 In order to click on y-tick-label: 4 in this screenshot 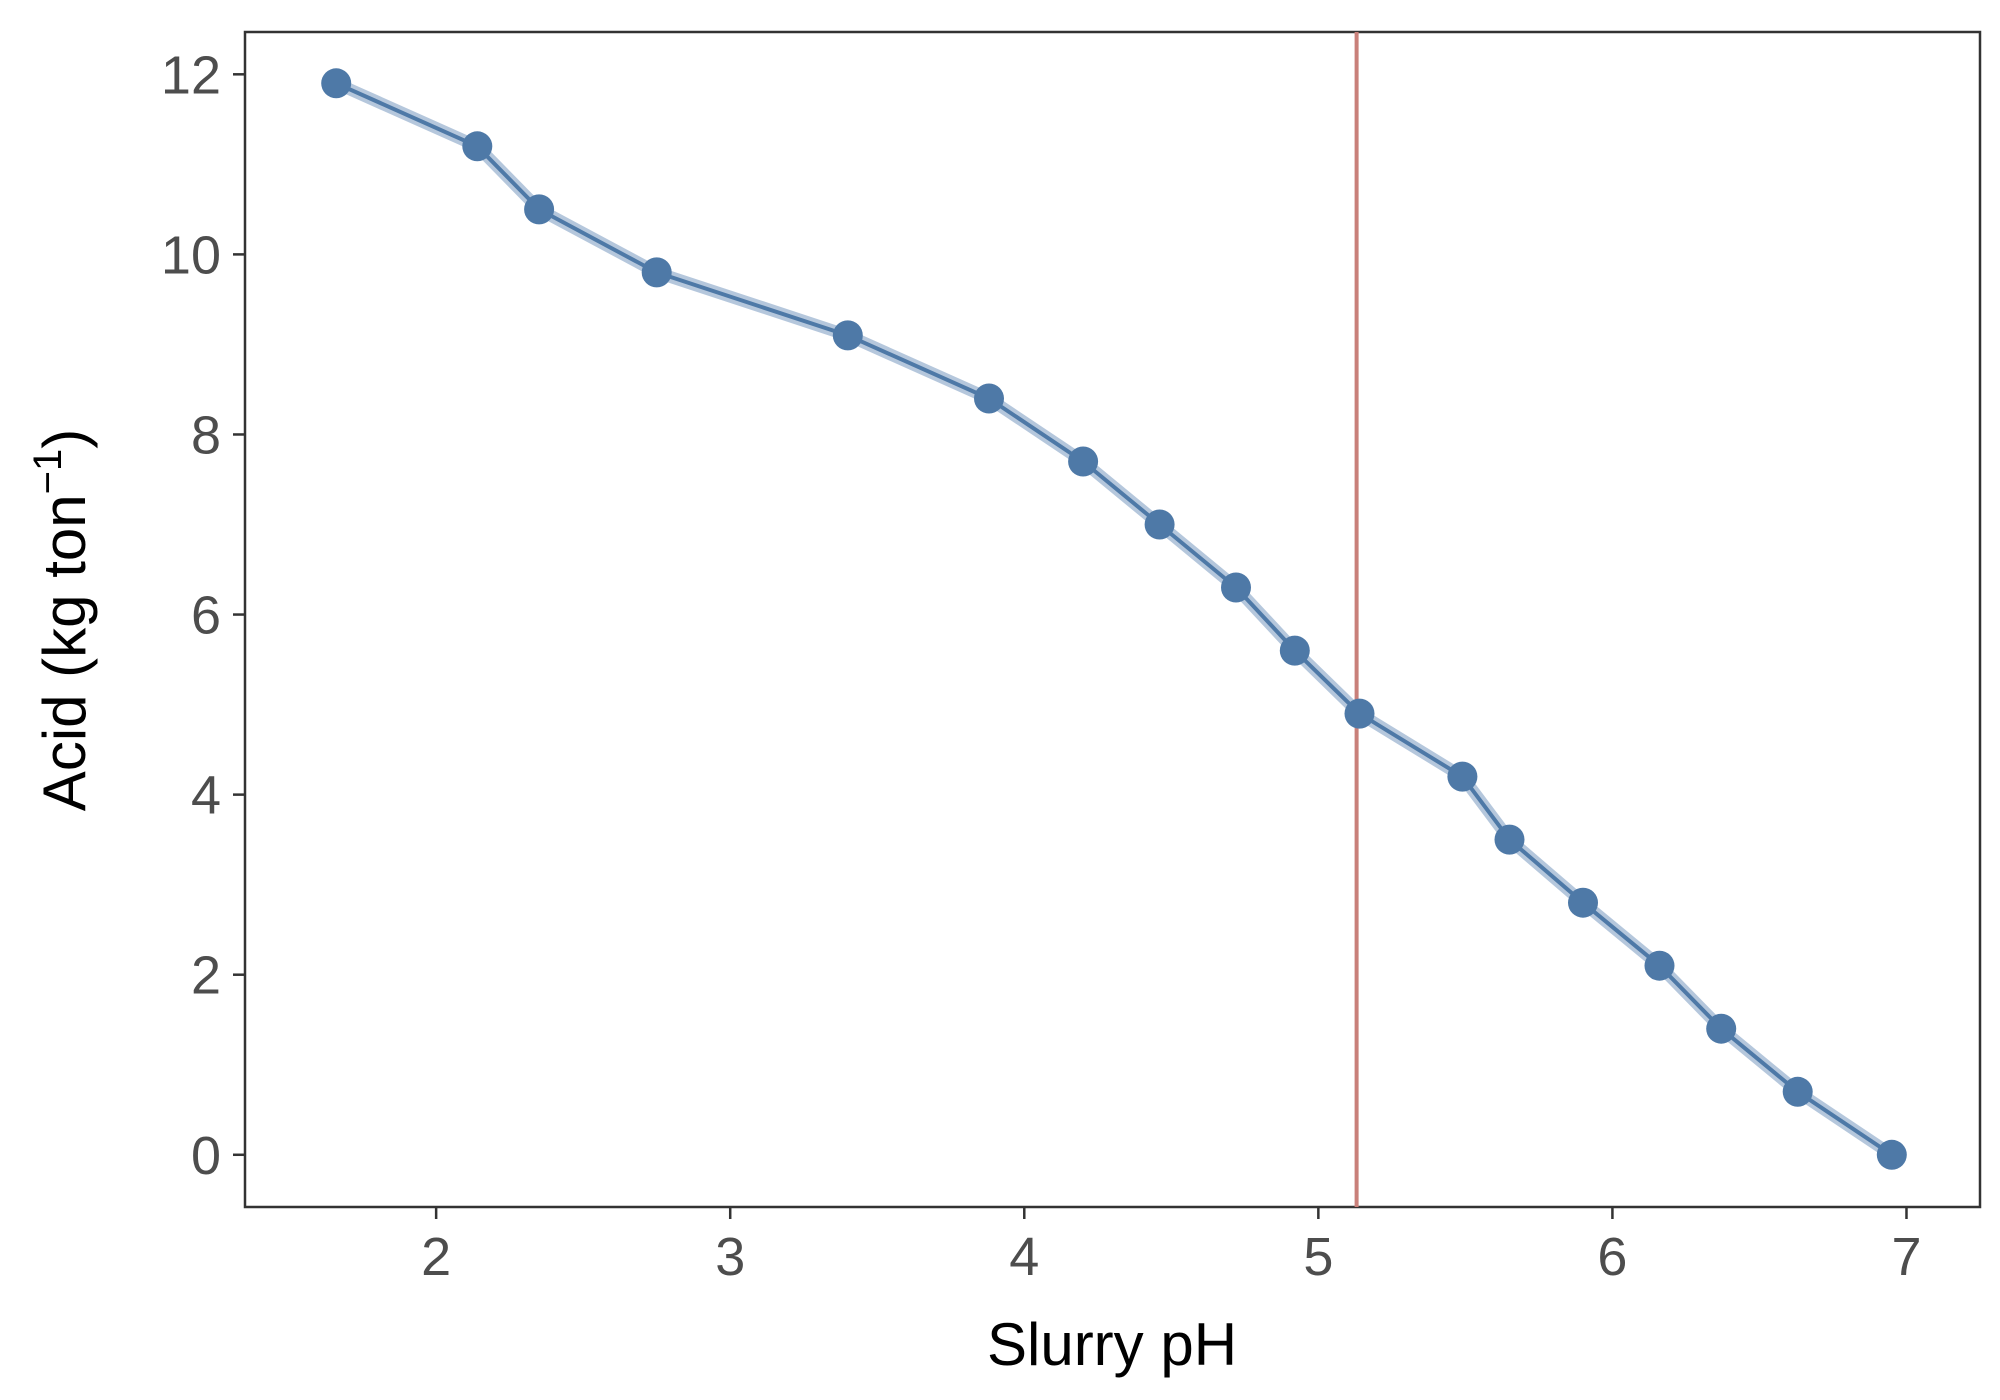, I will do `click(206, 796)`.